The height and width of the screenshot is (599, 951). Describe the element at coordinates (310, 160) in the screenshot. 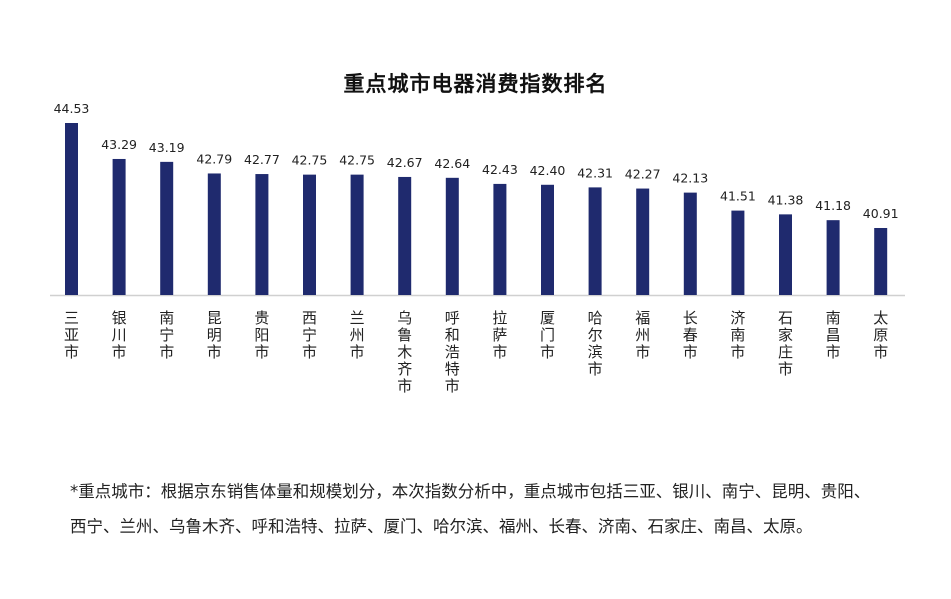

I see `value-label-5: 42.75` at that location.